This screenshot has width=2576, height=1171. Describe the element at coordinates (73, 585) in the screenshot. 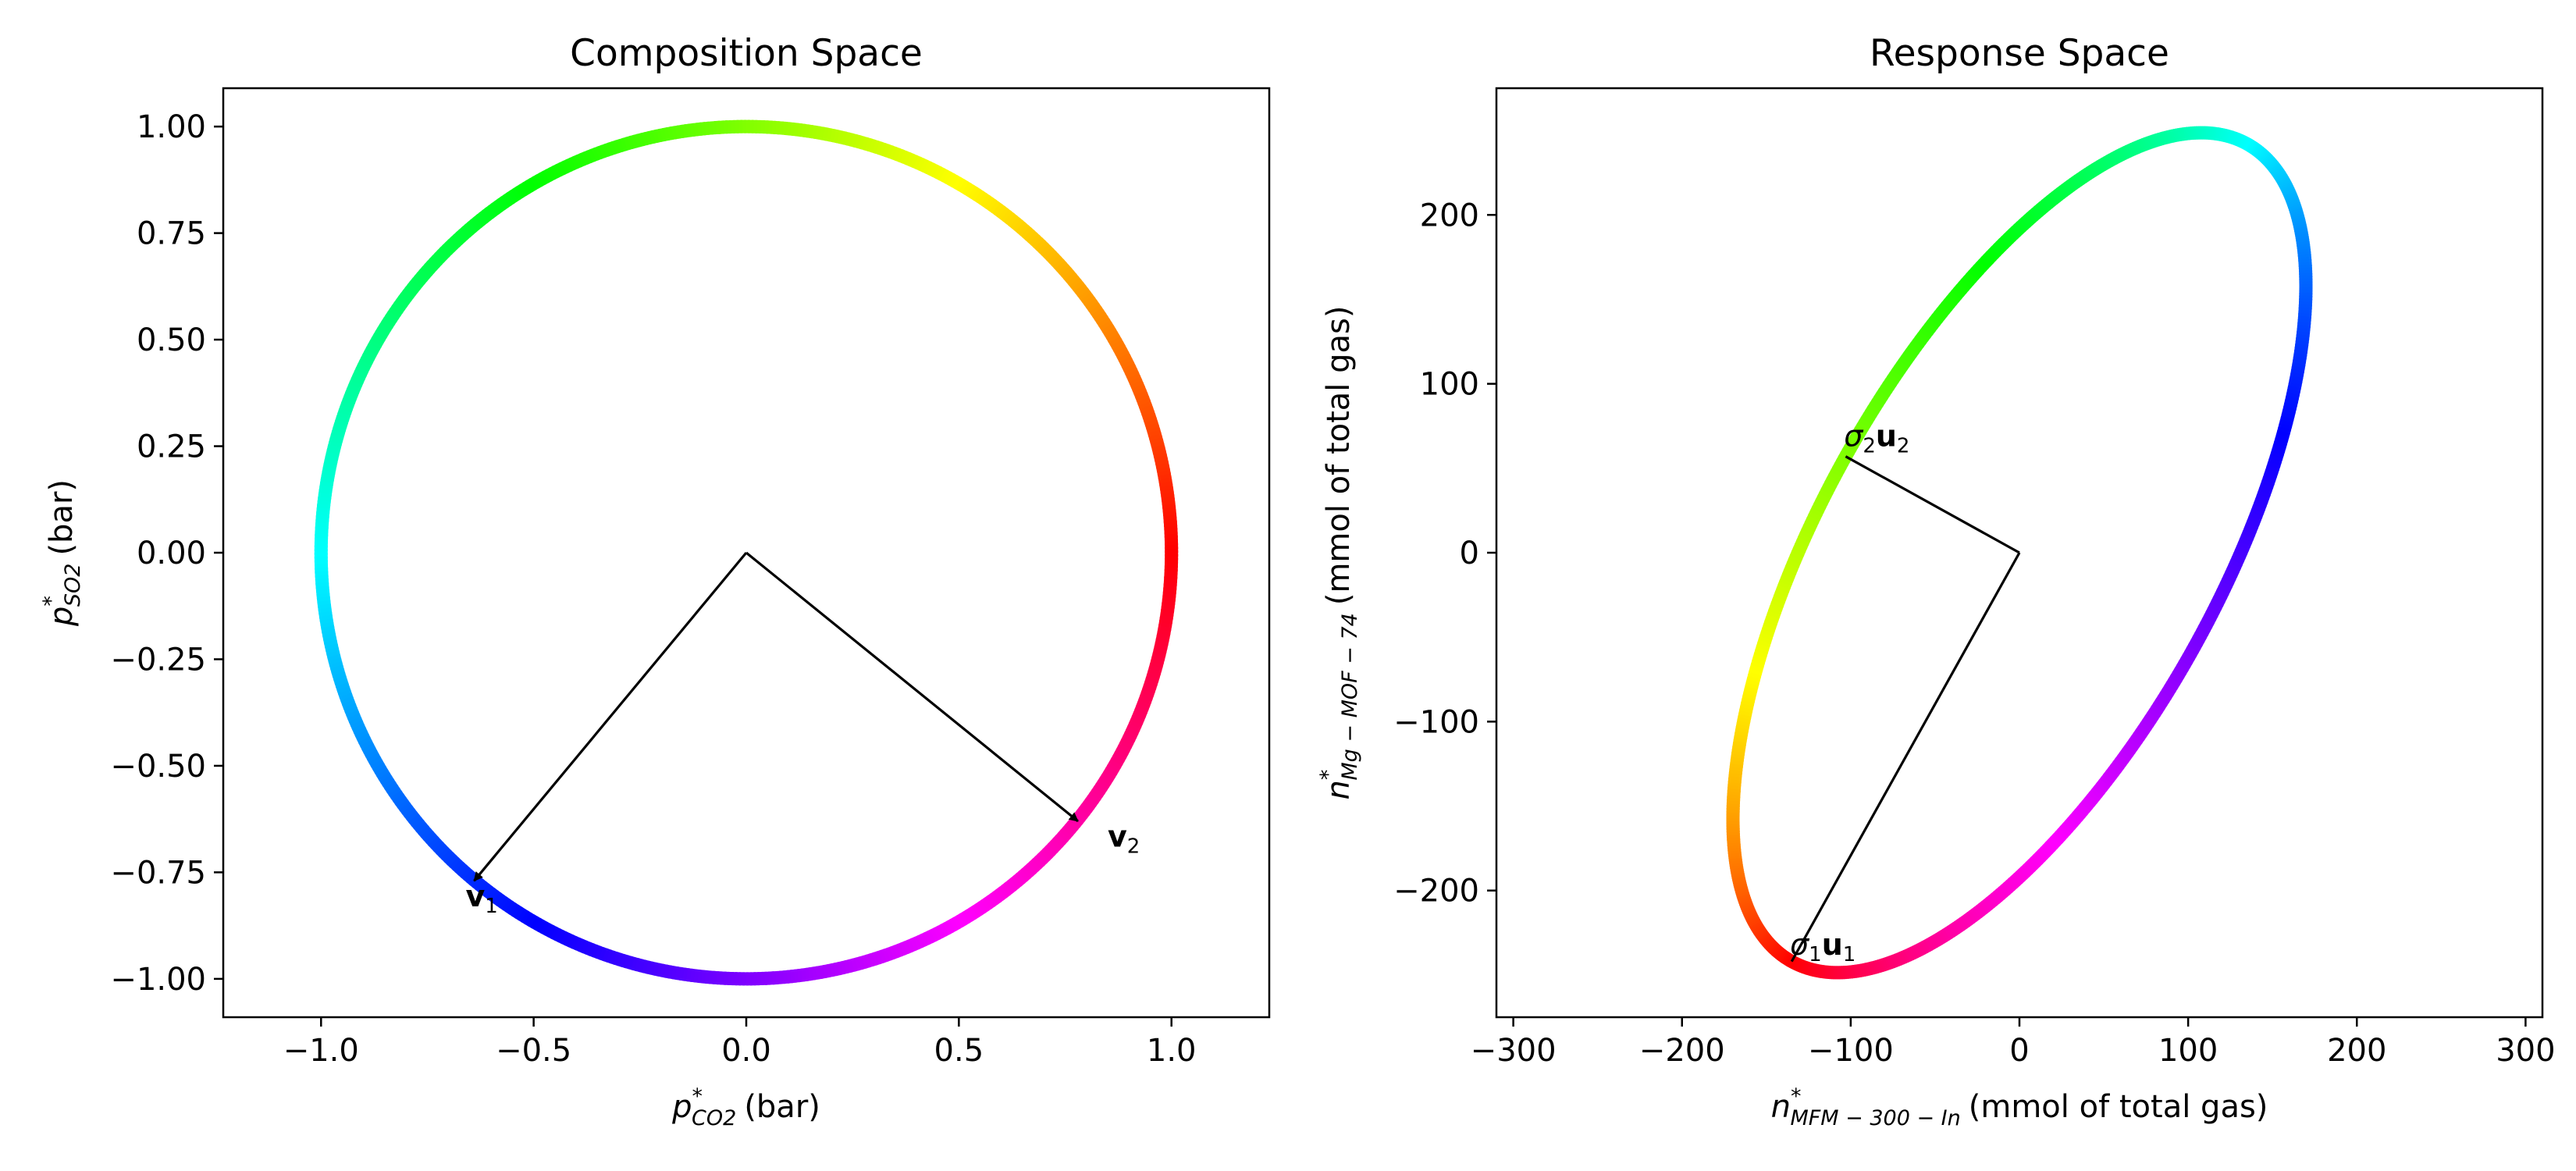

I see `y-axis-sub: SO2` at that location.